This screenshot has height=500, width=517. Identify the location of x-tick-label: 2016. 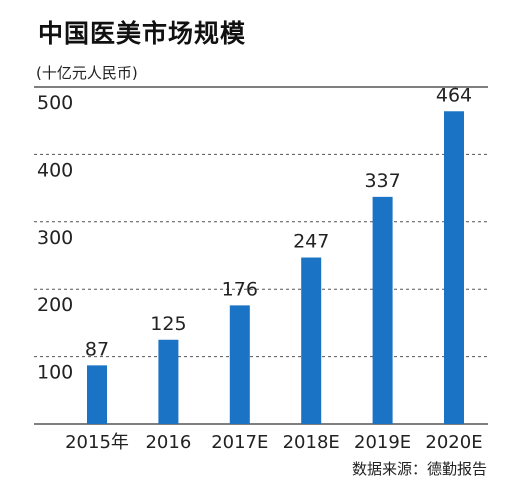
(168, 442).